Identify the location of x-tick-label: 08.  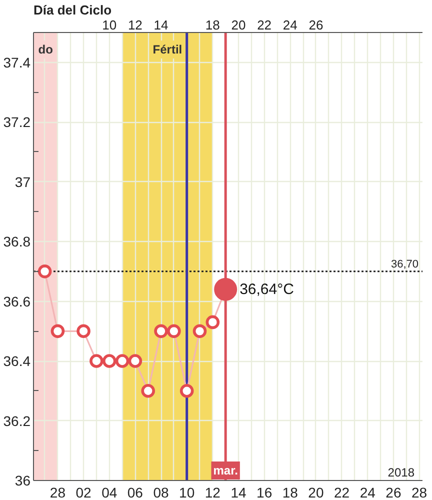
(161, 492).